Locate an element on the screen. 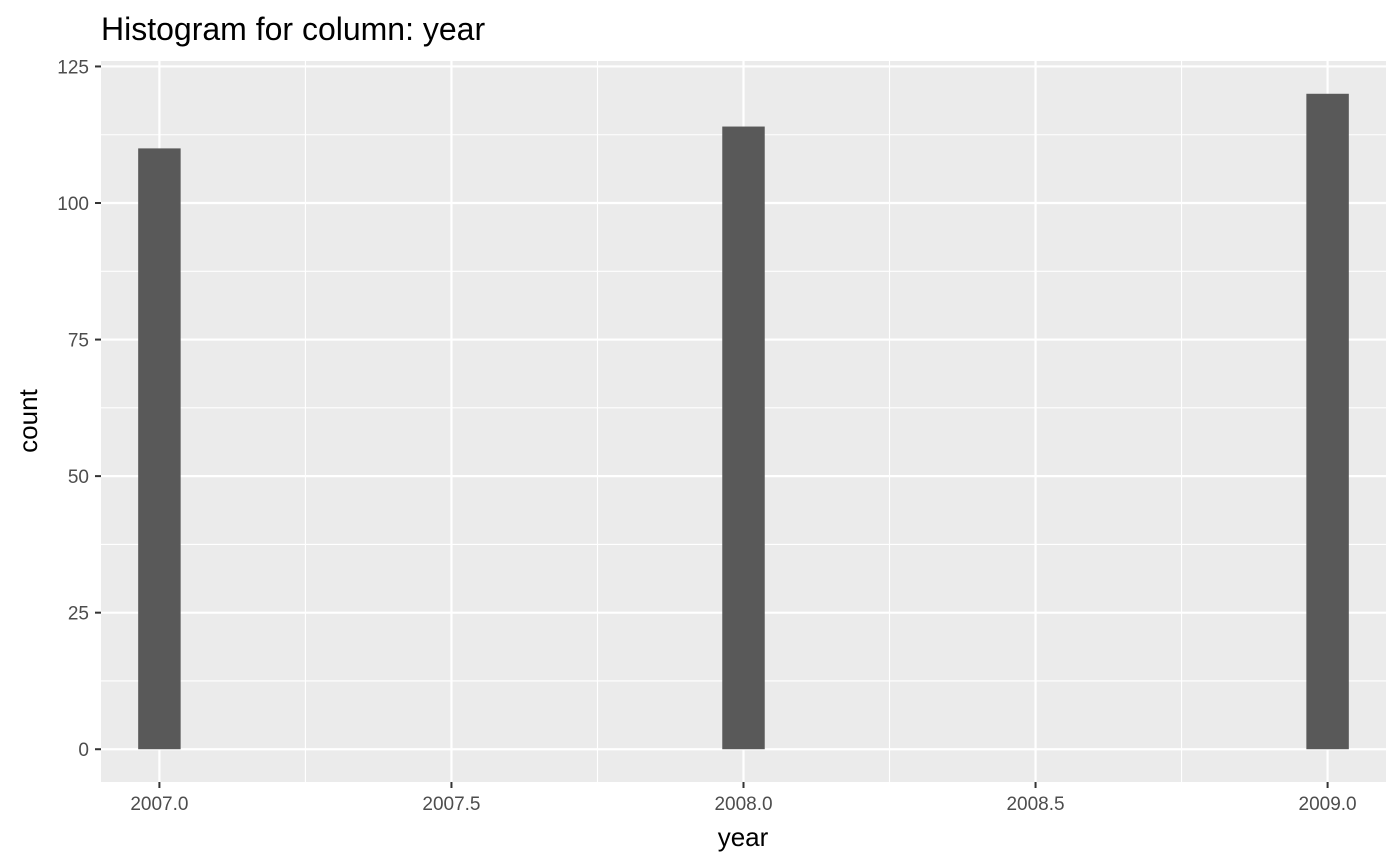 The image size is (1400, 866). chart-title: Histogram for column: year is located at coordinates (293, 29).